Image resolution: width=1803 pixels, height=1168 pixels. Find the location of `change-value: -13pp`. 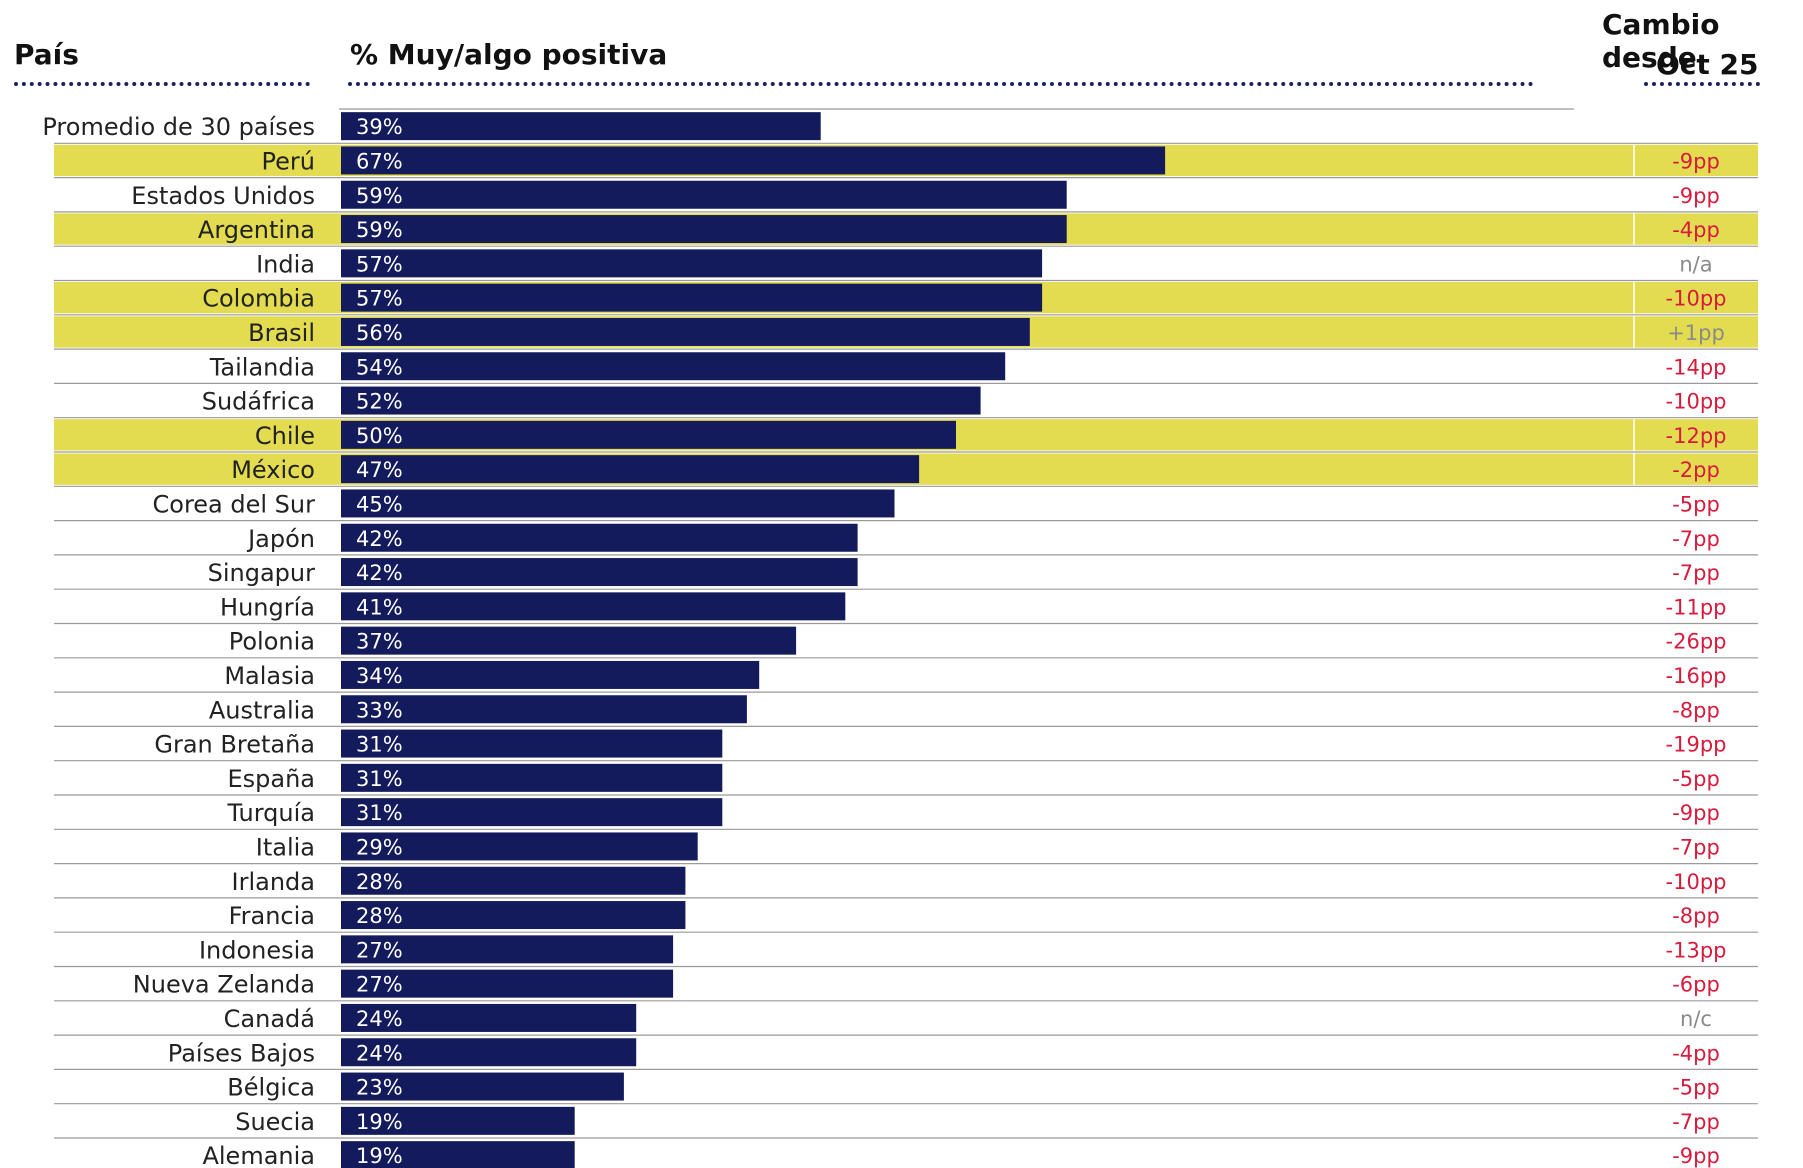

change-value: -13pp is located at coordinates (1696, 950).